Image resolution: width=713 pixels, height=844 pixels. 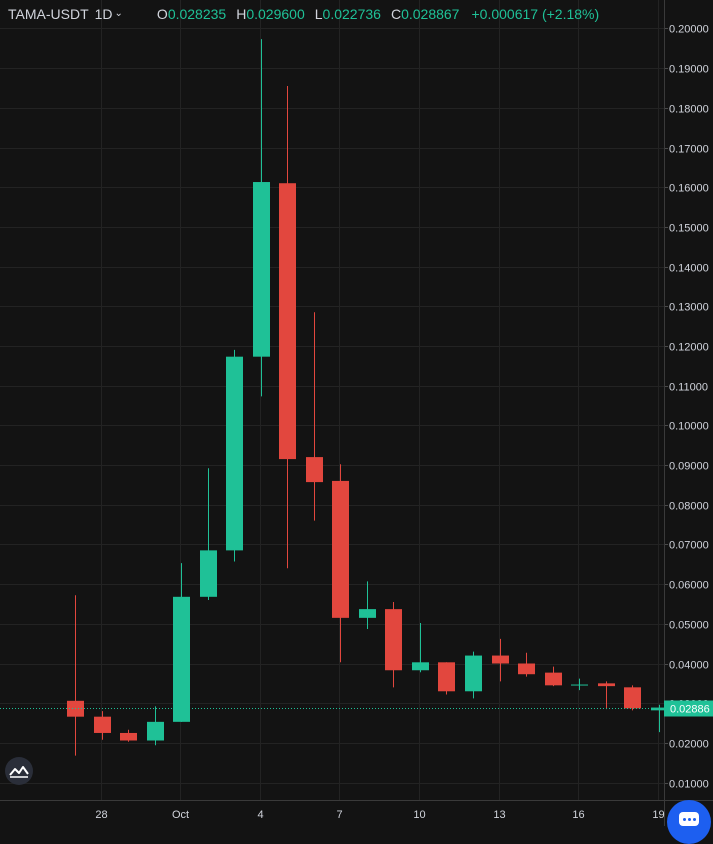 I want to click on open-label: O, so click(x=162, y=14).